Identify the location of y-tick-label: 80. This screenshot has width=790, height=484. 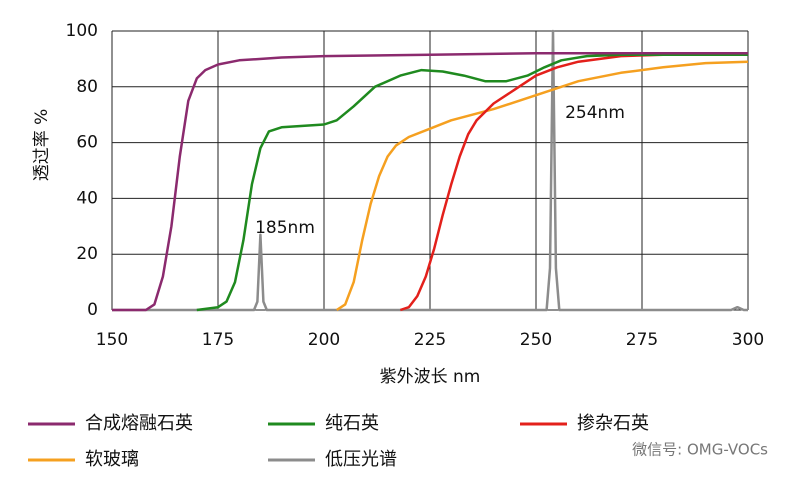
(87, 87).